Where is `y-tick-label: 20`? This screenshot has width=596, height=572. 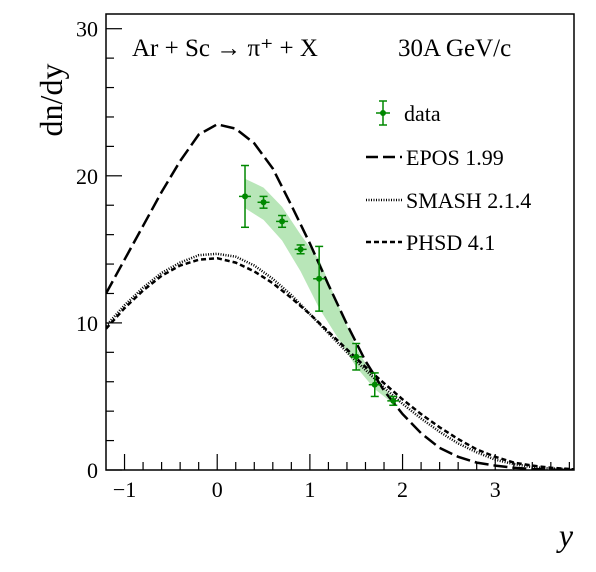
y-tick-label: 20 is located at coordinates (87, 176).